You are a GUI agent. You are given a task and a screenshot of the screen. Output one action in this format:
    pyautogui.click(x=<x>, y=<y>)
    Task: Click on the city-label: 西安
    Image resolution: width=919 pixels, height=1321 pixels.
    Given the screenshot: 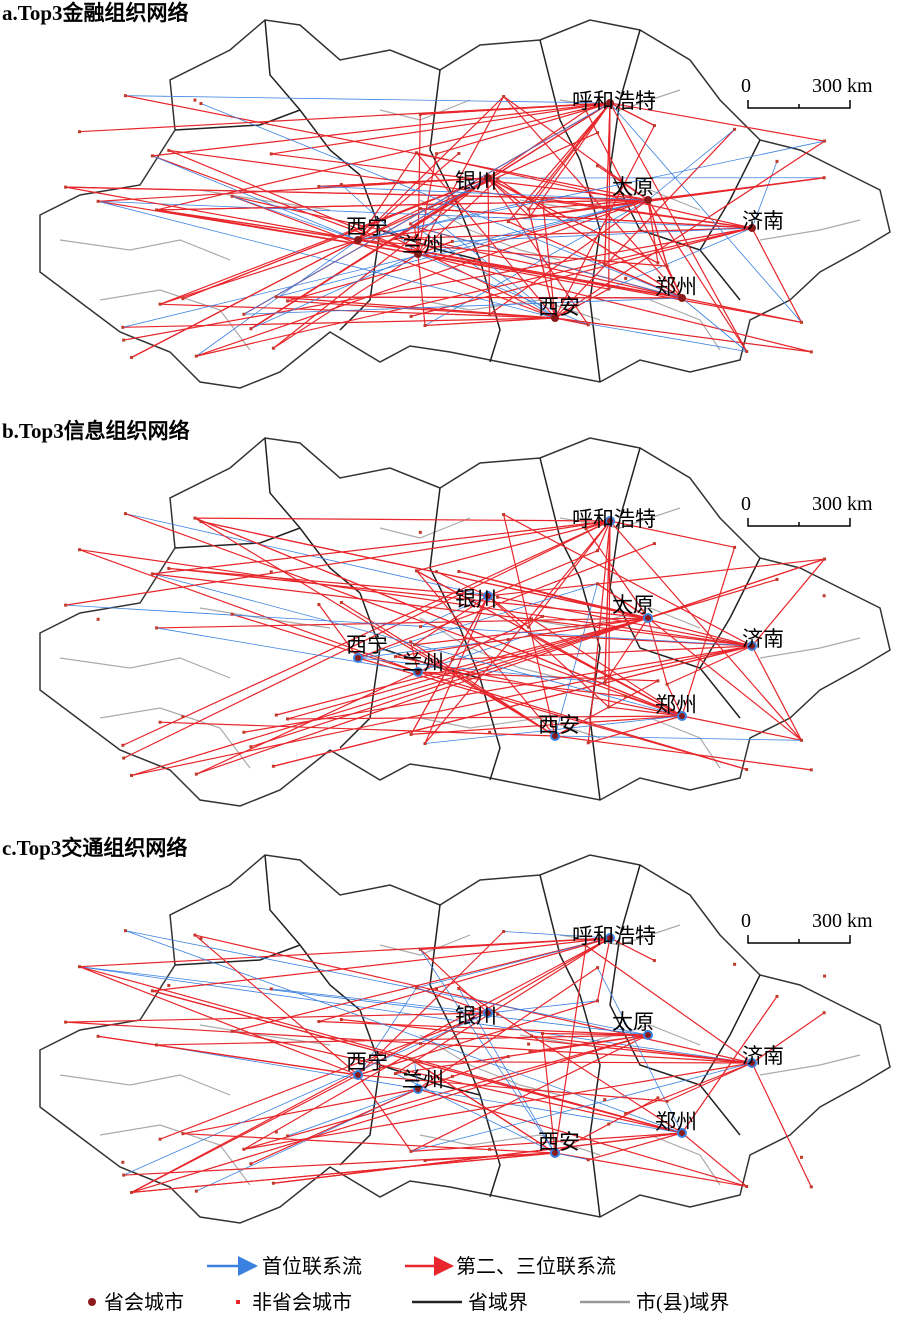 What is the action you would take?
    pyautogui.click(x=559, y=307)
    